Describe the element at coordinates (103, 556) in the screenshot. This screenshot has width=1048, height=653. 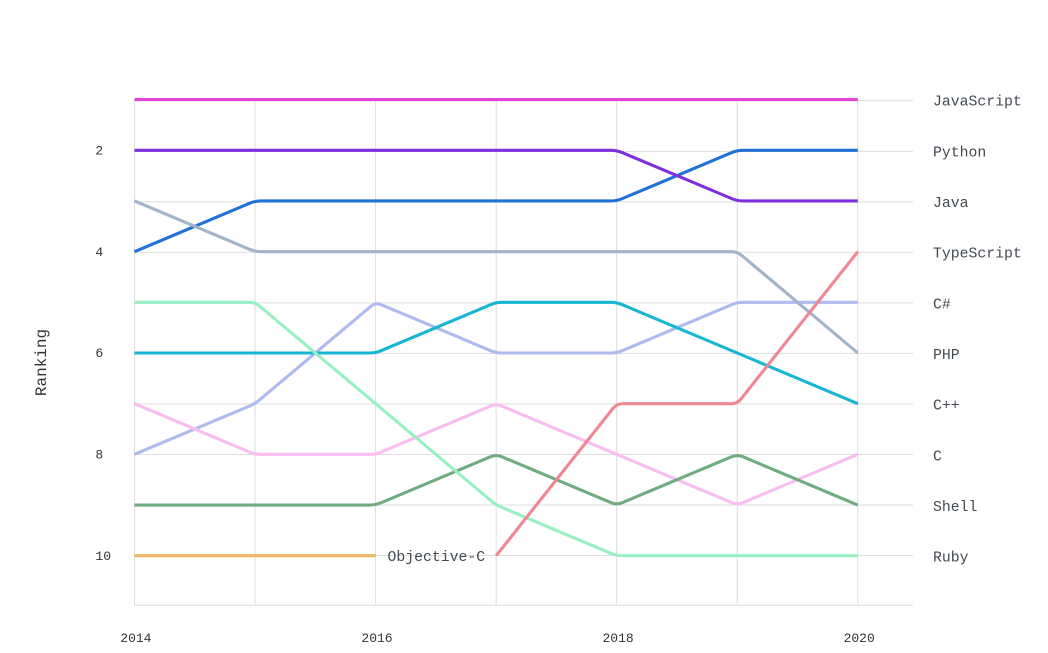
I see `svg-text: 10` at that location.